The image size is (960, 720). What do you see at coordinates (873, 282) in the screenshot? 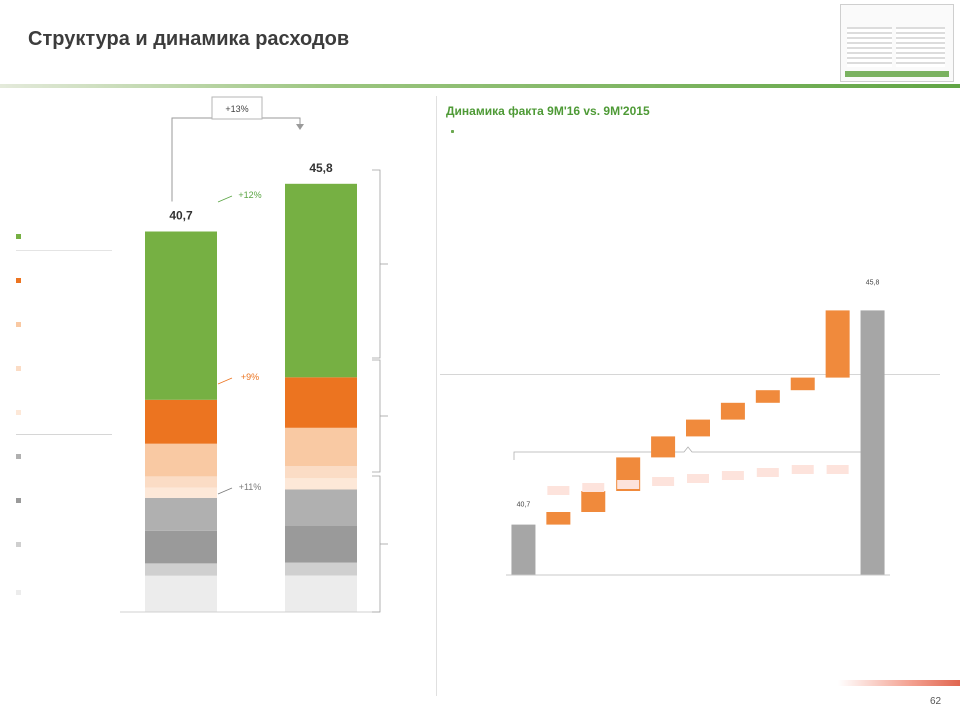
I see `waterfall-end-value: 45,8` at bounding box center [873, 282].